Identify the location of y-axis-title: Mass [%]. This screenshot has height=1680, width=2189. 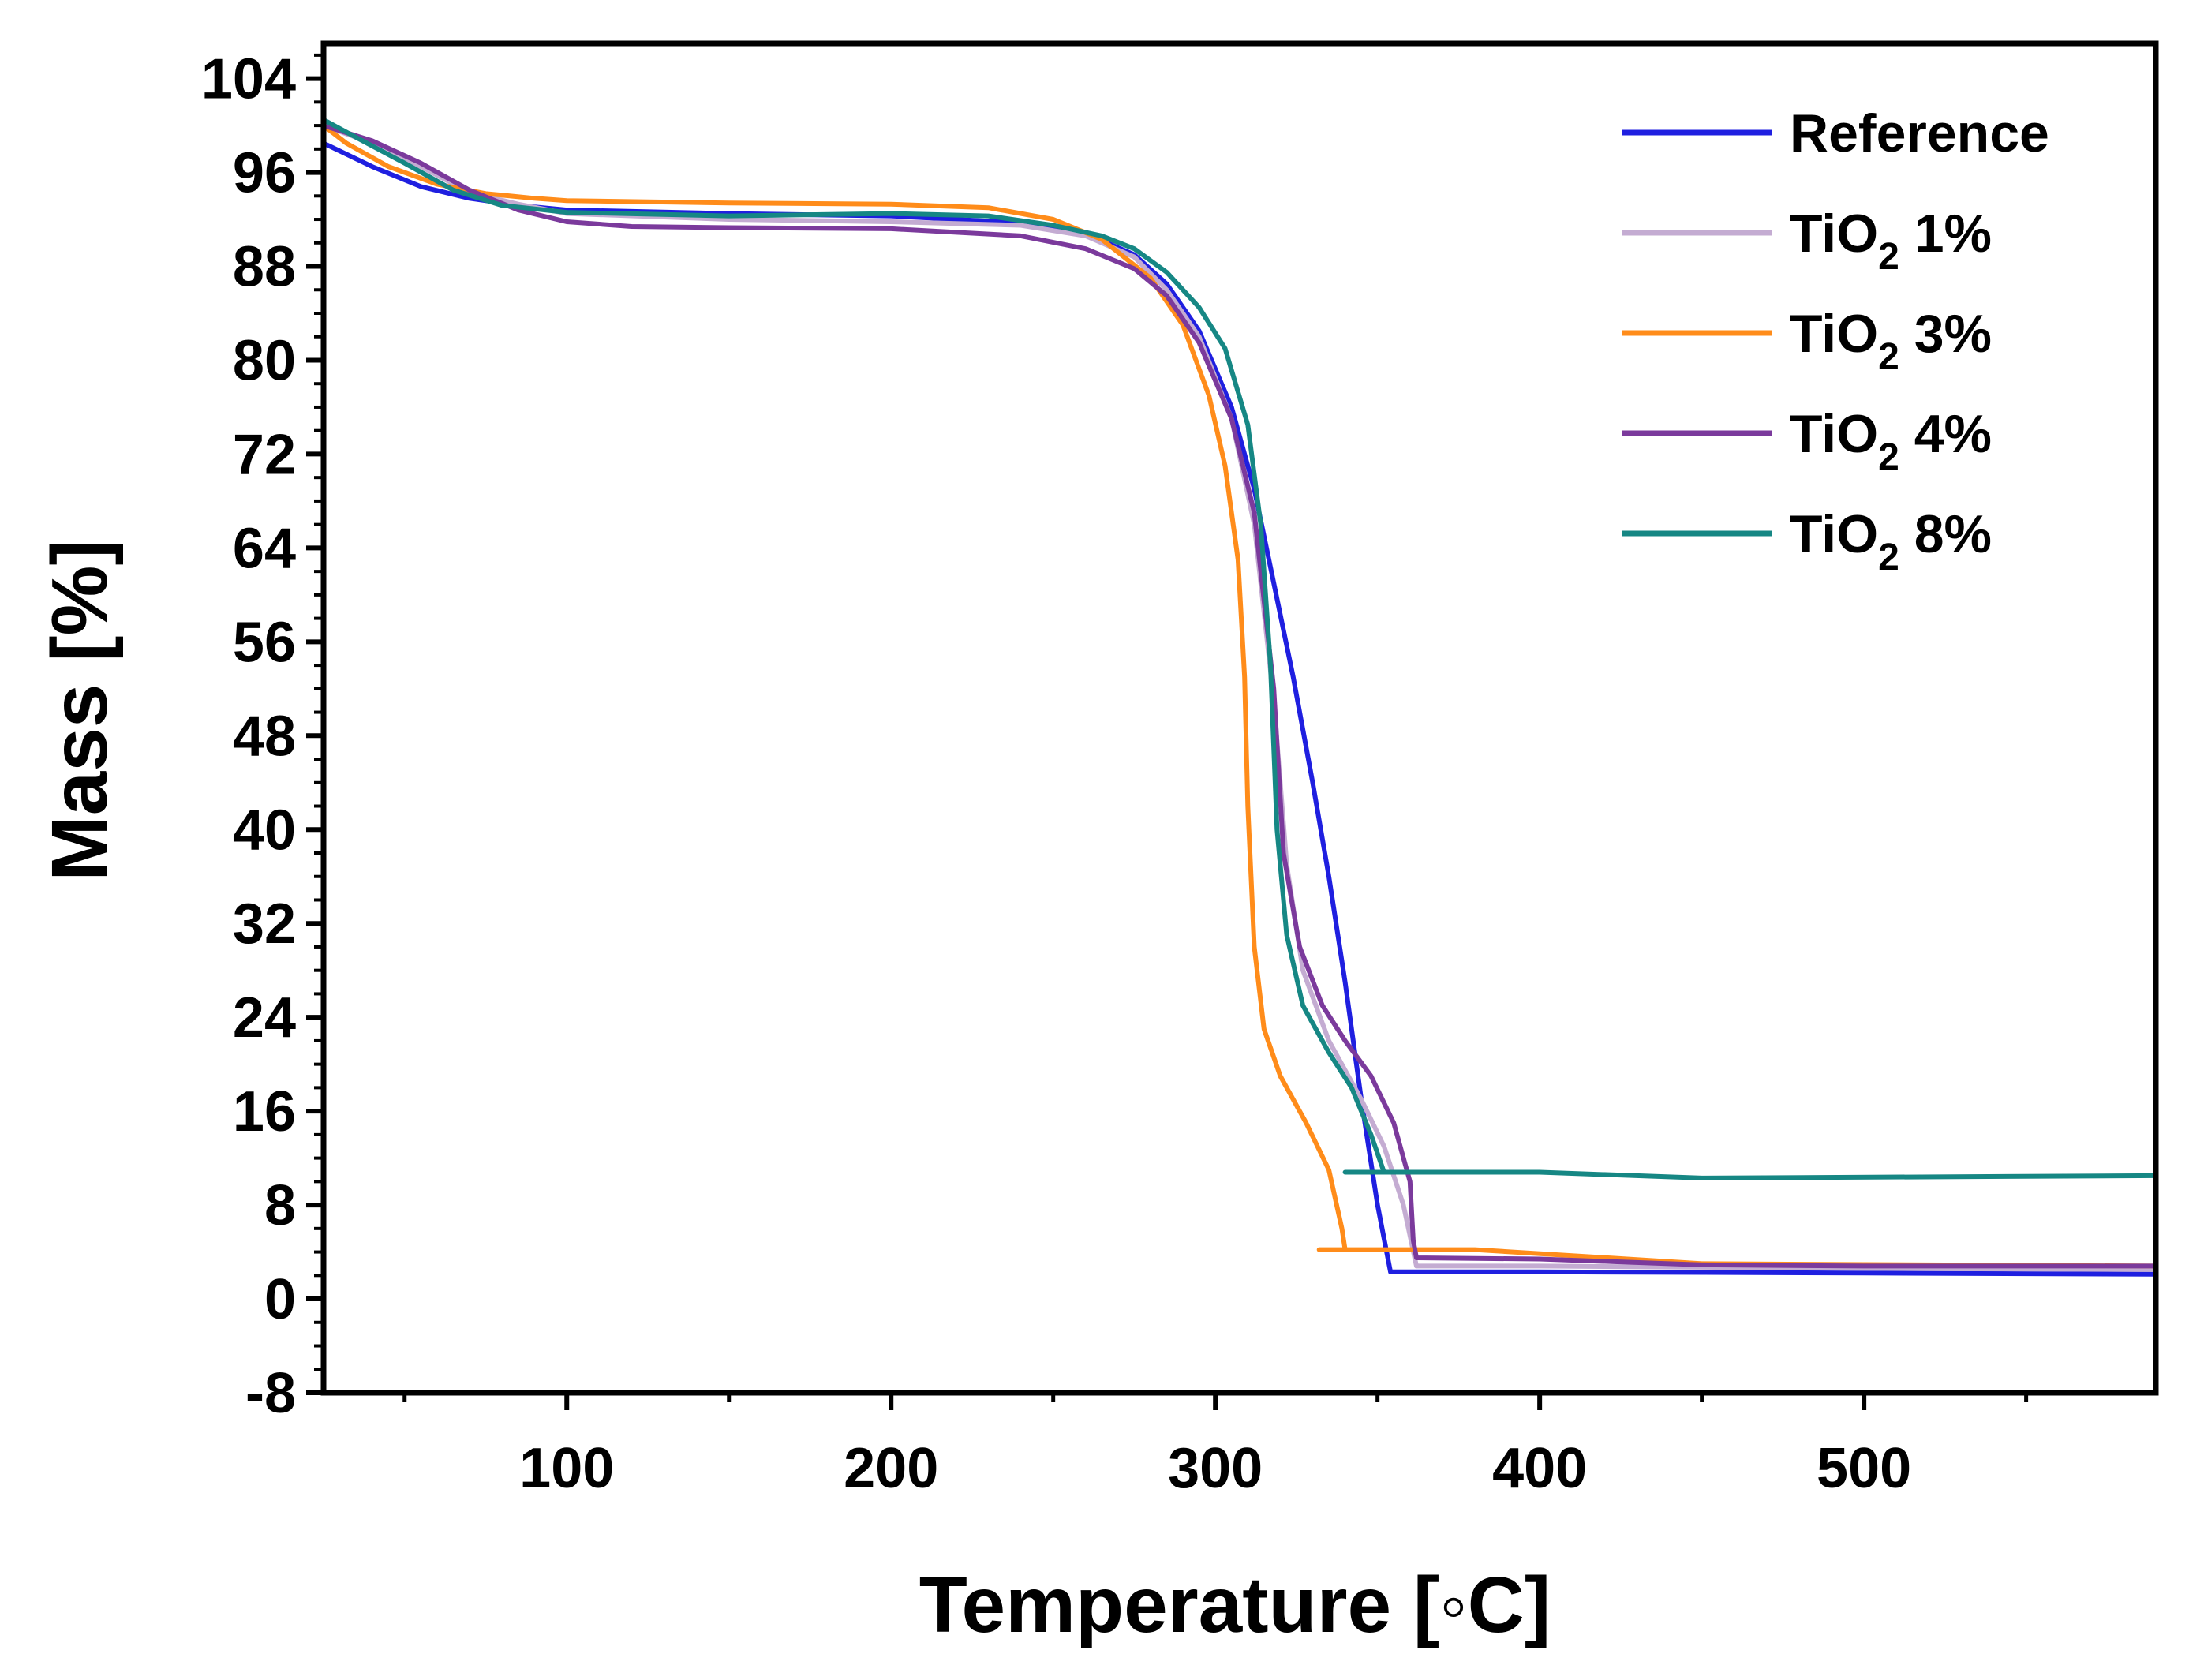
(80, 710).